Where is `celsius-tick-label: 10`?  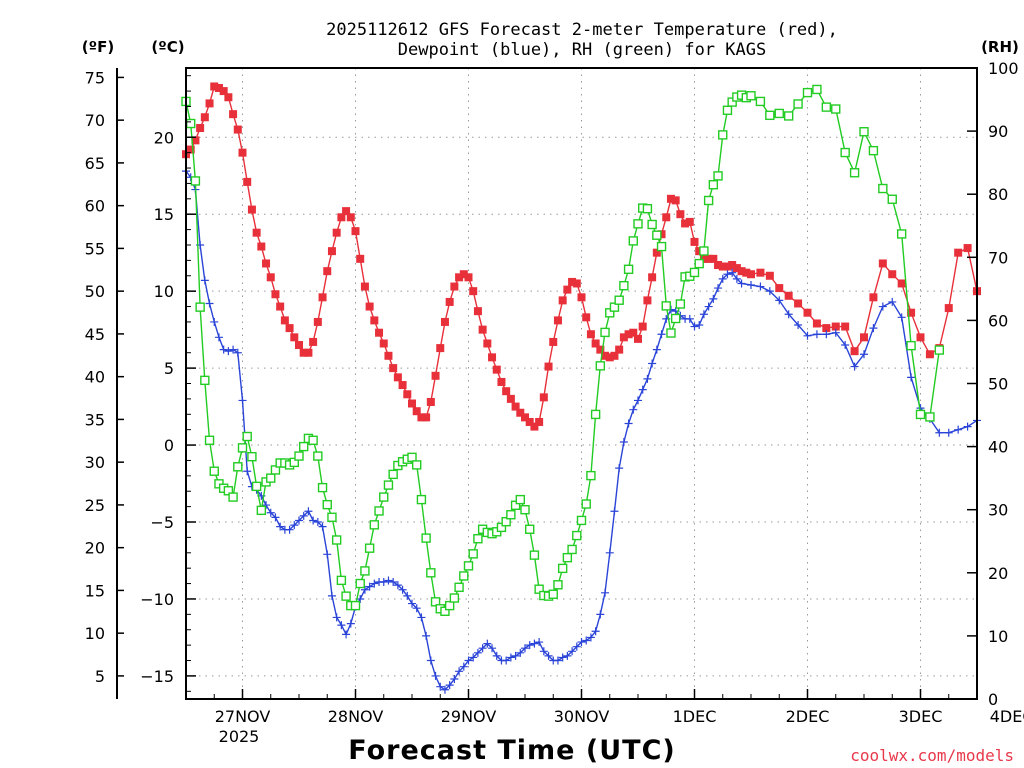
celsius-tick-label: 10 is located at coordinates (164, 291).